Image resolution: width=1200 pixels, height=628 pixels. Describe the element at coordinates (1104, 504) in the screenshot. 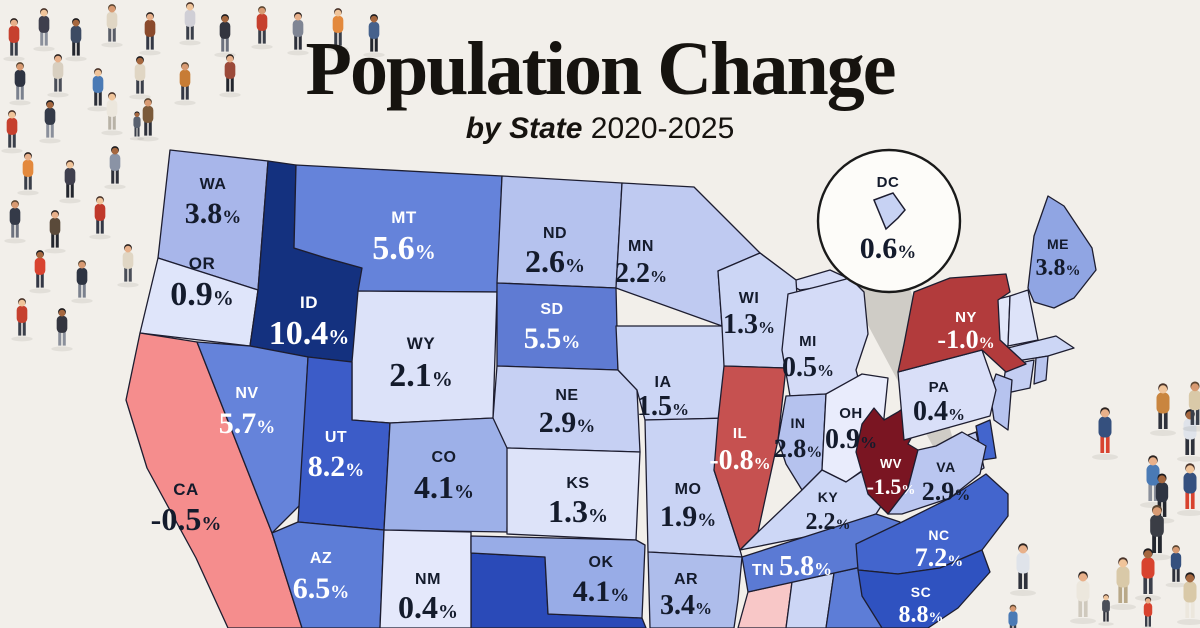

I see `crowd-illustration-right` at that location.